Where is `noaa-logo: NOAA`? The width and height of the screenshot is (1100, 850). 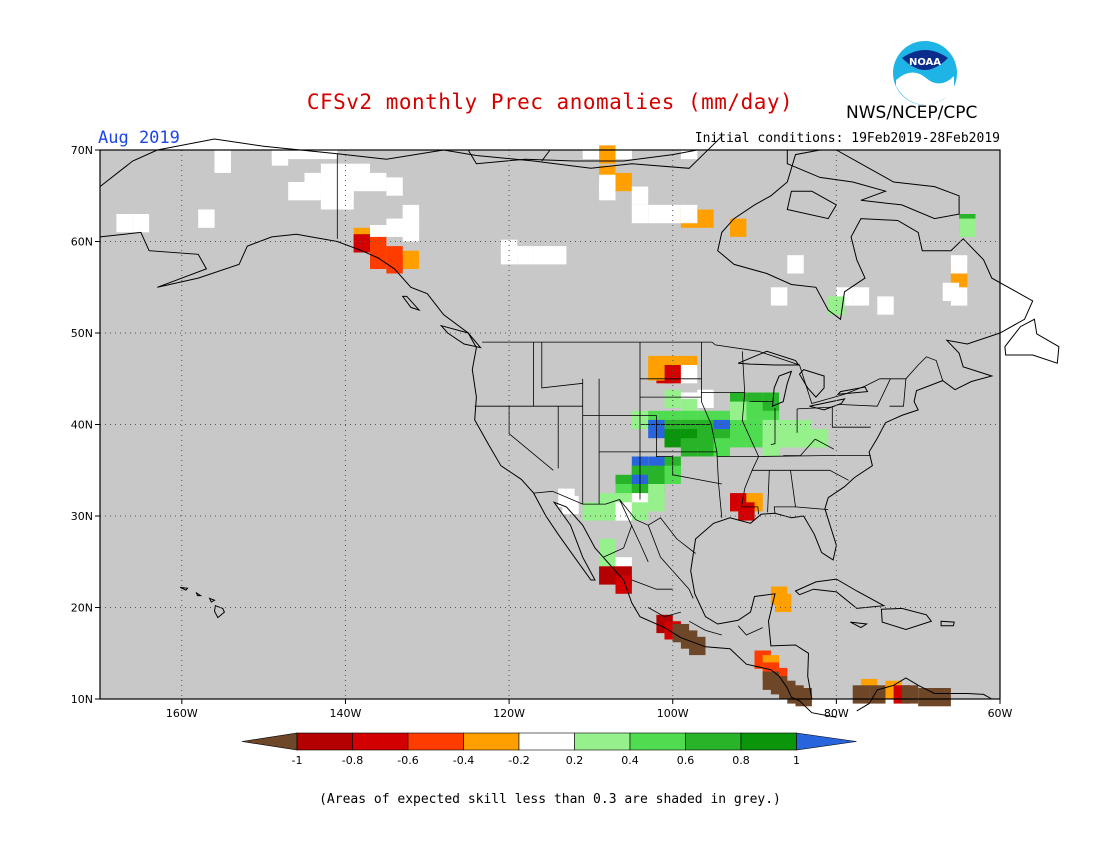 noaa-logo: NOAA is located at coordinates (925, 73).